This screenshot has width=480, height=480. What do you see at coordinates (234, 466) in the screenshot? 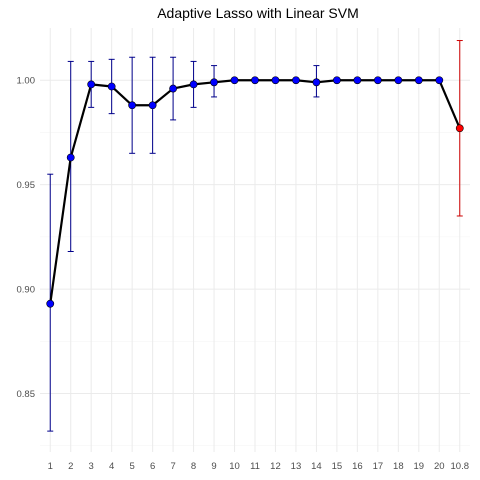
I see `x-tick-label: 10` at bounding box center [234, 466].